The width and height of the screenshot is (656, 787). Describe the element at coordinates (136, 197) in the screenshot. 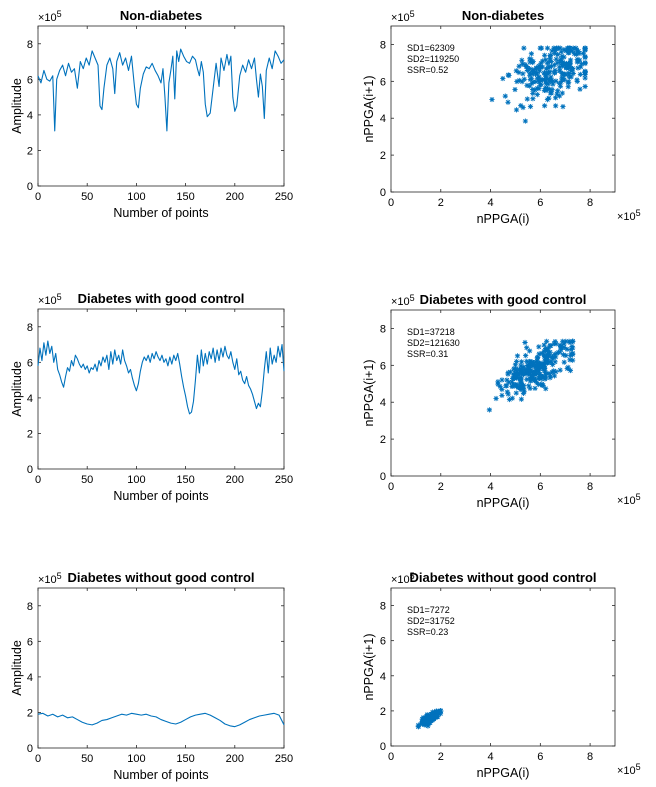

I see `x-tick-label: 100` at that location.